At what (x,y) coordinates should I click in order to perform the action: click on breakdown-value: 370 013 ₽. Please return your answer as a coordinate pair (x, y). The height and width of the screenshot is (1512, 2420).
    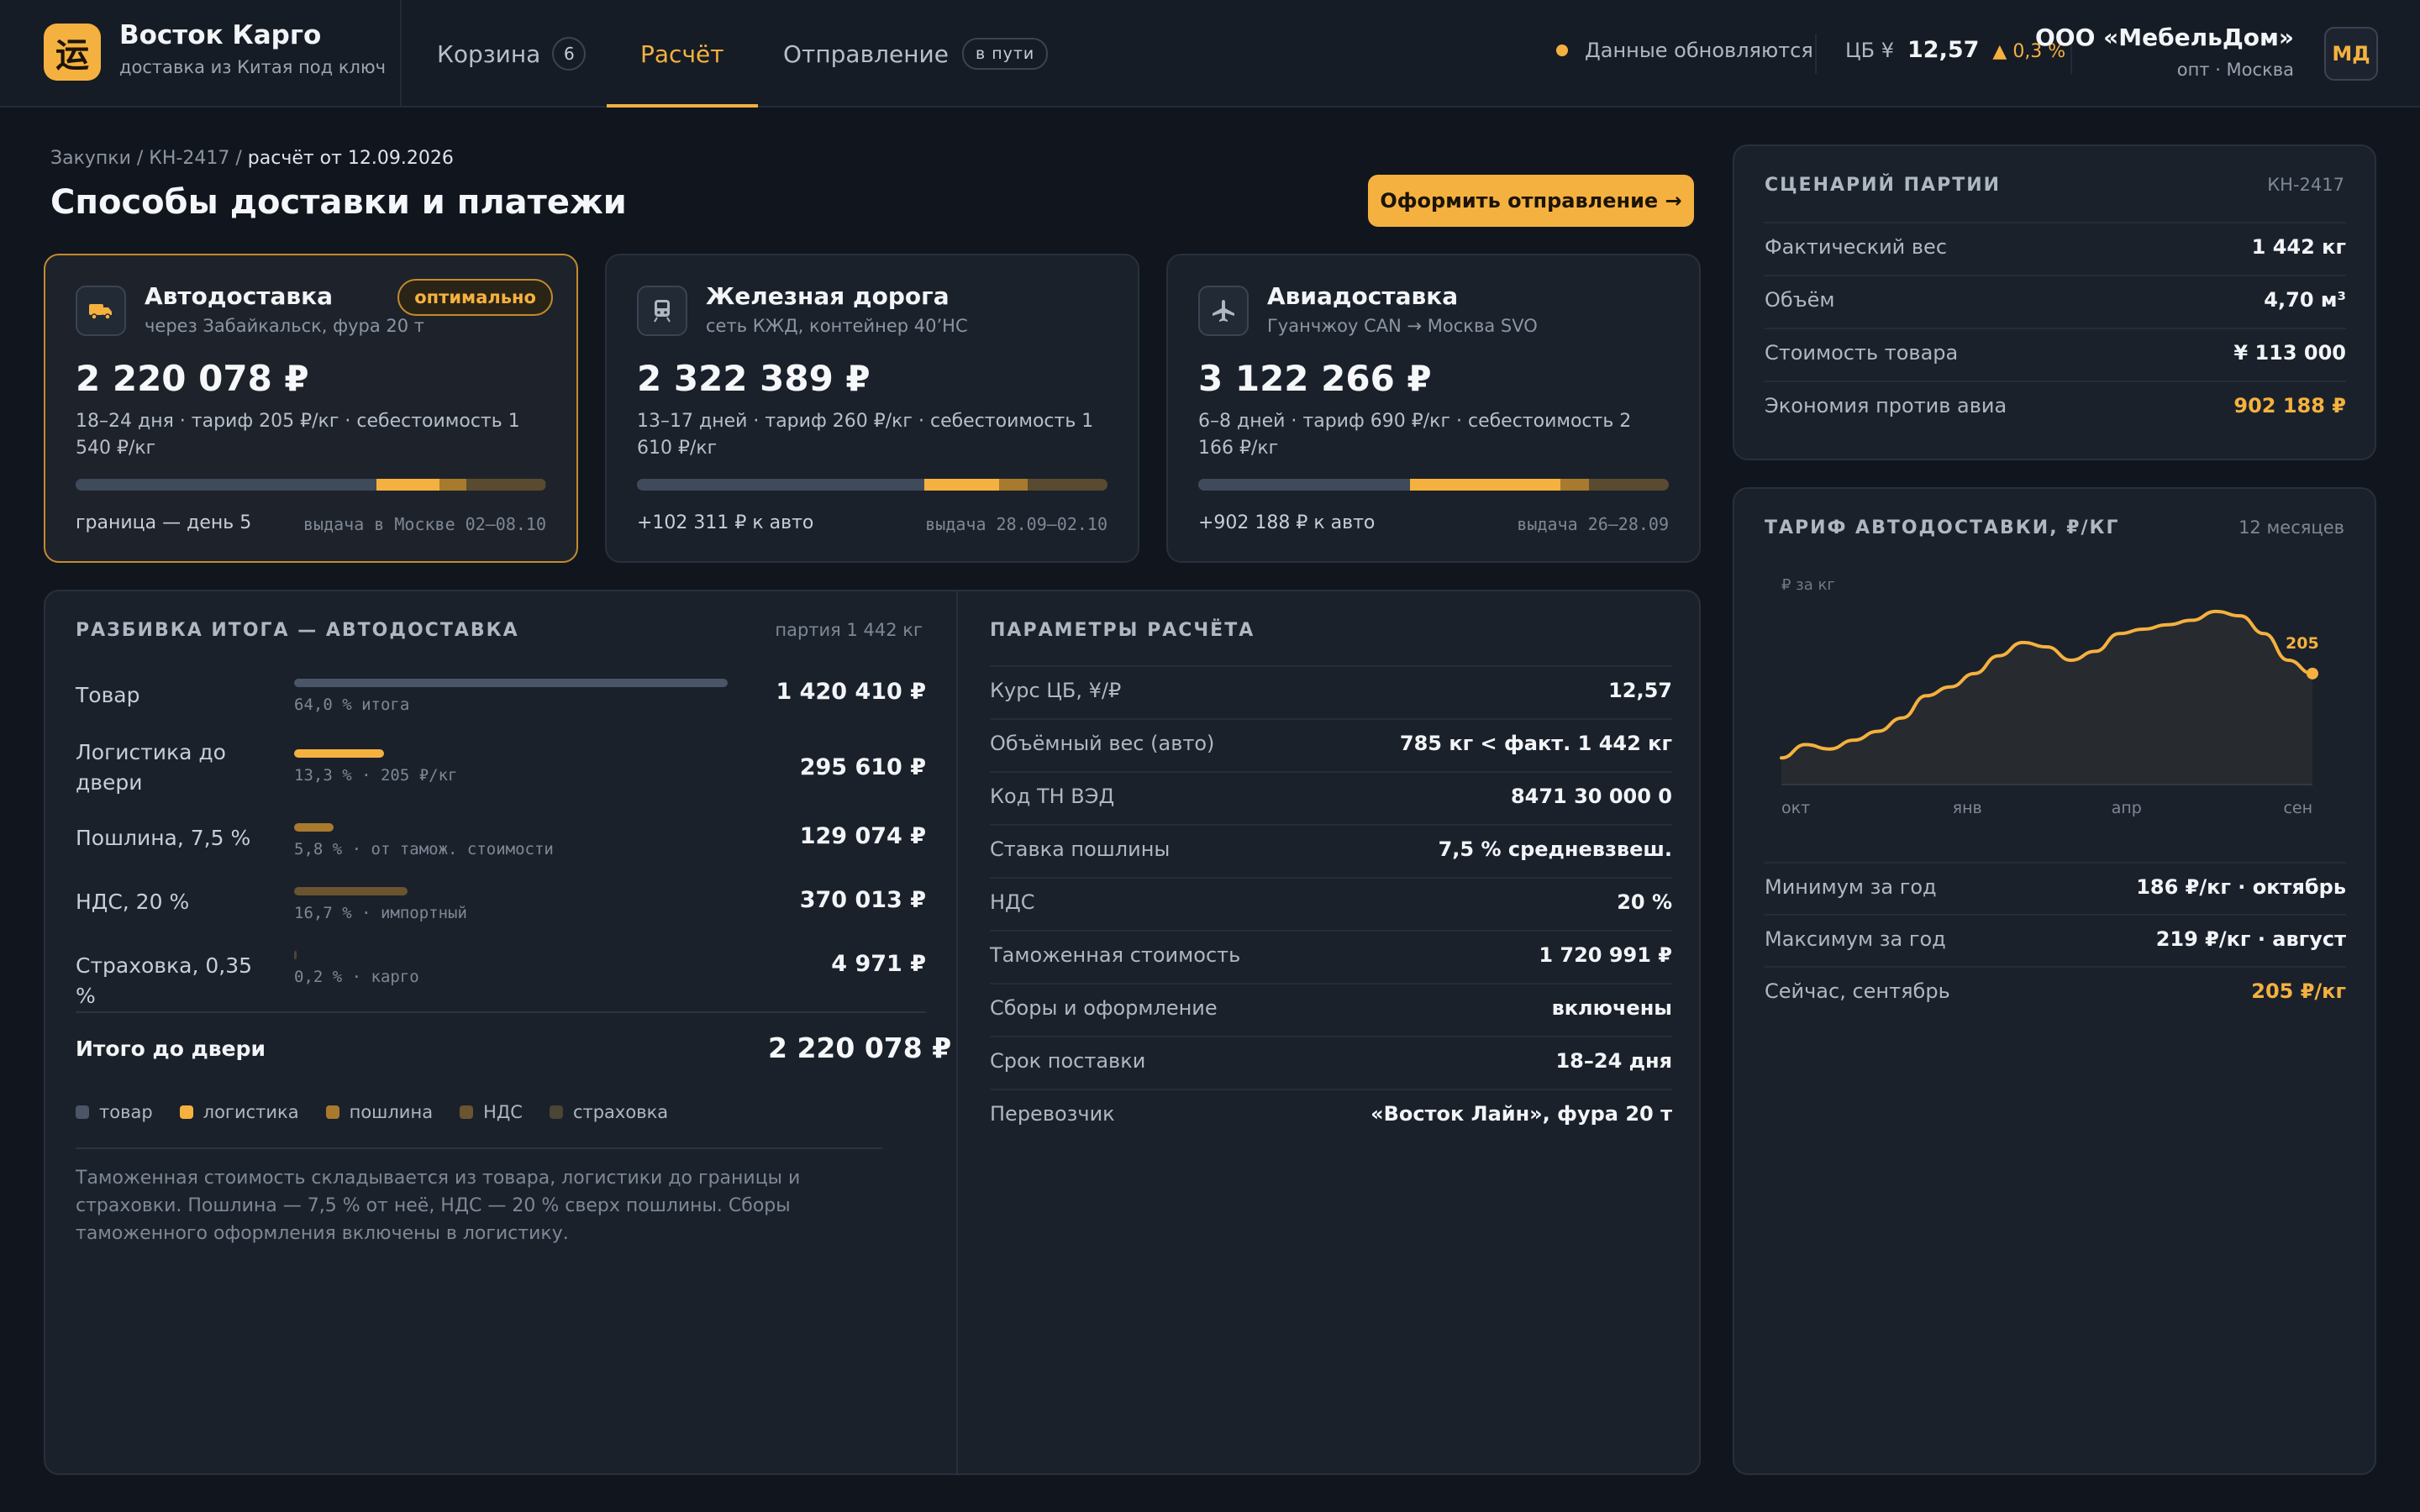
    Looking at the image, I should click on (863, 900).